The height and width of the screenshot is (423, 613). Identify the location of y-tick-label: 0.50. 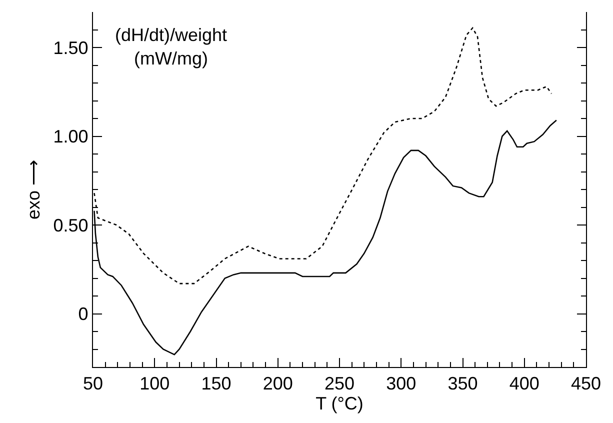
(70, 225).